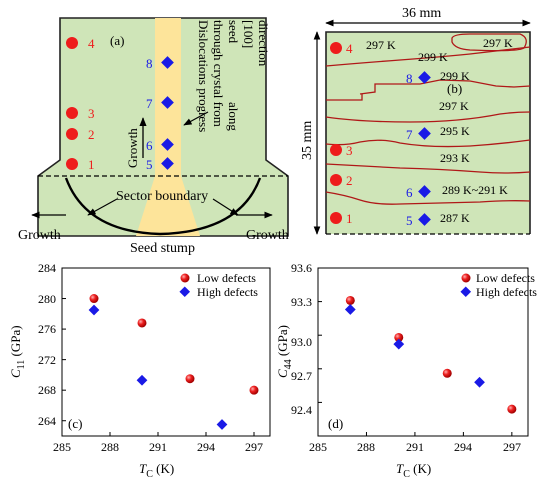  What do you see at coordinates (409, 192) in the screenshot?
I see `blue-number-b-6: 6` at bounding box center [409, 192].